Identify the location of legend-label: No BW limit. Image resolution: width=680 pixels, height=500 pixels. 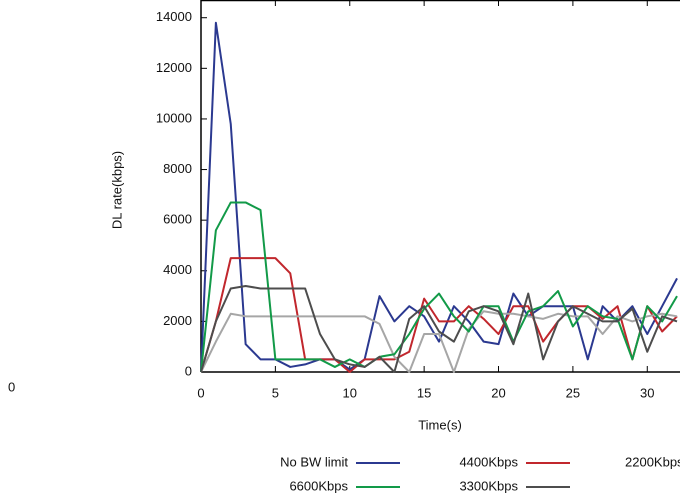
(314, 461).